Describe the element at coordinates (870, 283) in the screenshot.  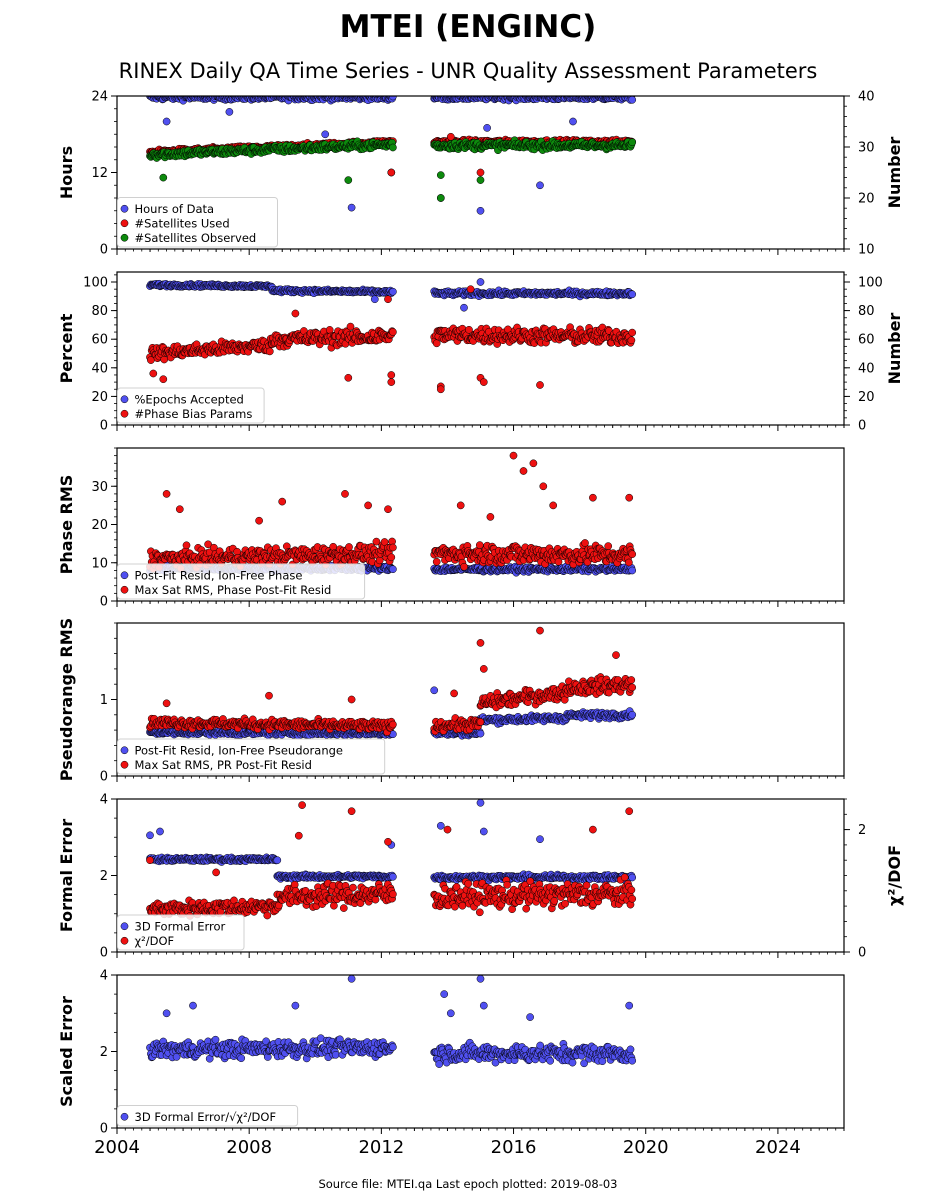
I see `y-right-tick-label: 100` at that location.